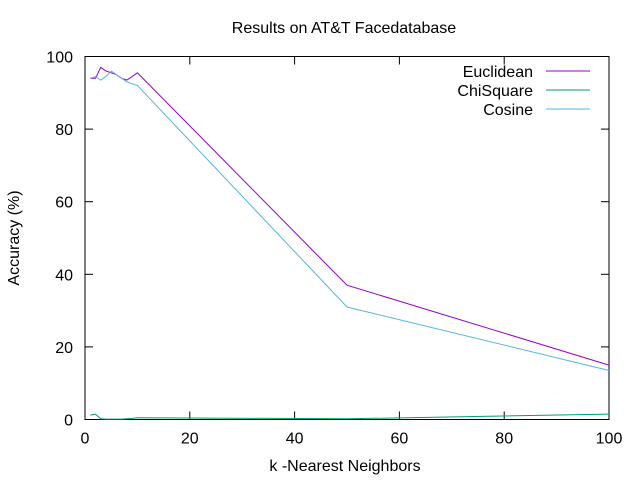 Image resolution: width=640 pixels, height=480 pixels. I want to click on x-tick-label: 60, so click(400, 439).